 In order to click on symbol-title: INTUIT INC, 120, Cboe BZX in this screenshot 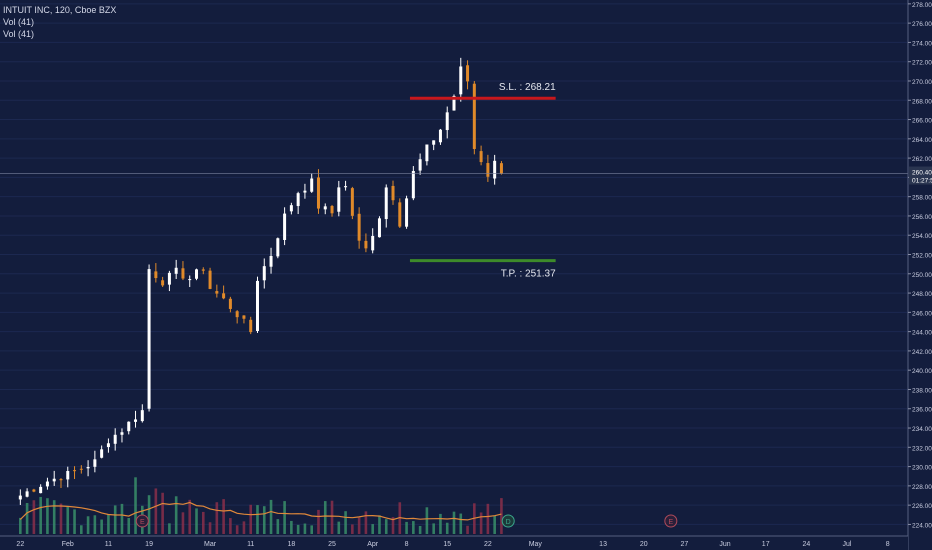, I will do `click(60, 10)`.